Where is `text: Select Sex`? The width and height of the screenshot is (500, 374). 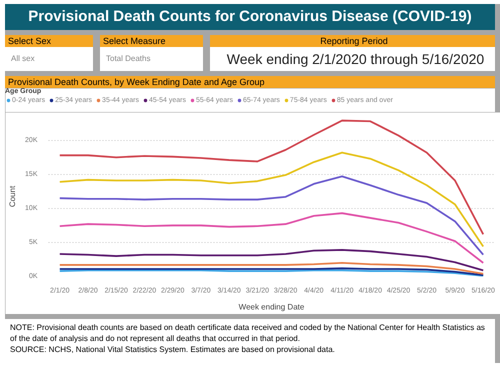 text: Select Sex is located at coordinates (30, 41).